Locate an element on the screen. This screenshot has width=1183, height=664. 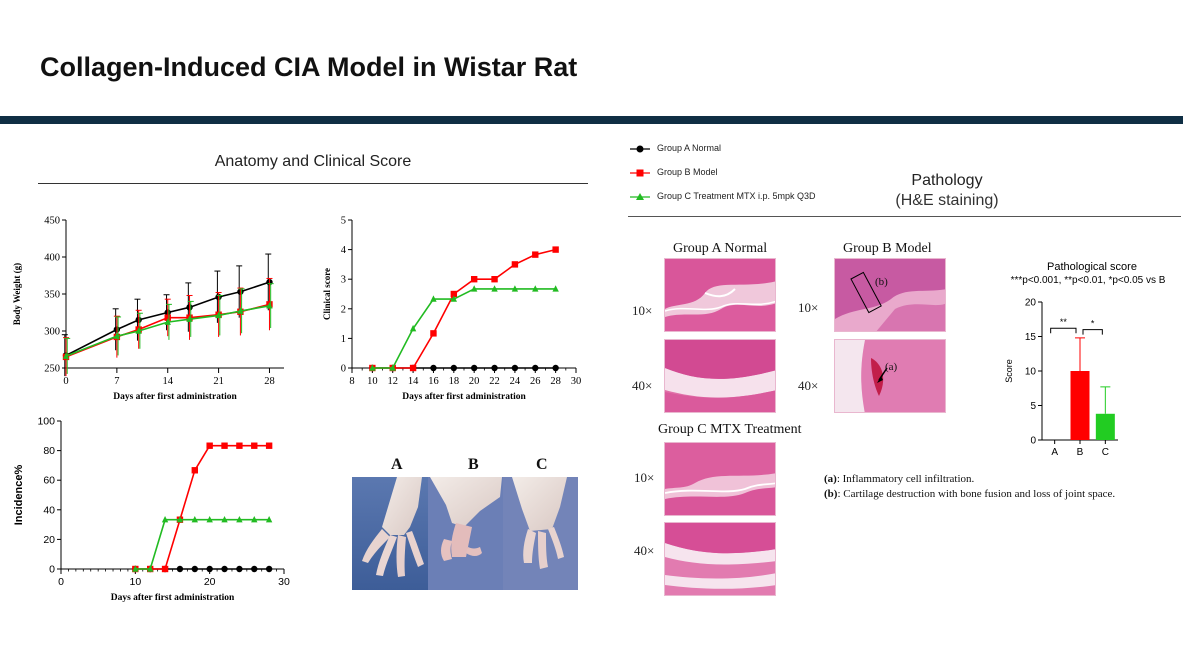
y-tick-label: 15 is located at coordinates (1031, 337).